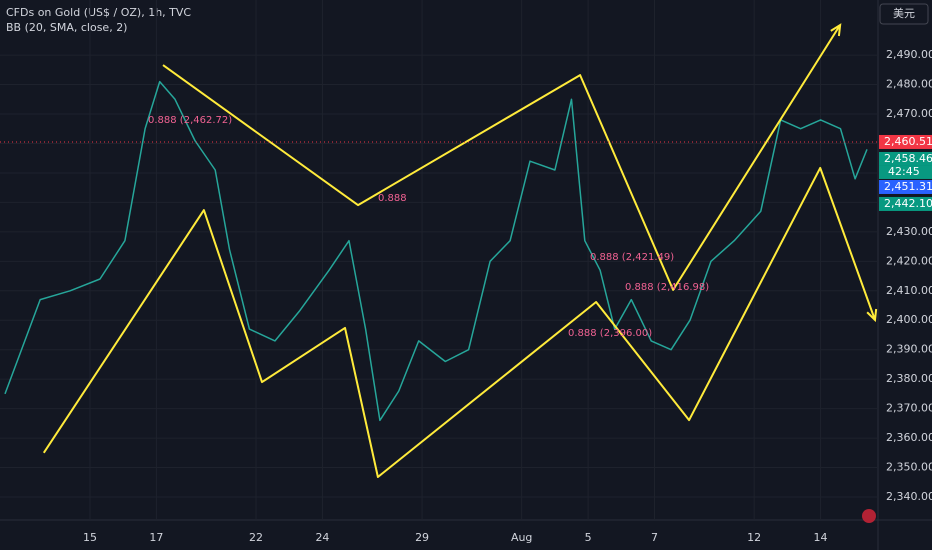  I want to click on fib-label: 0.888 (2,462.72), so click(190, 120).